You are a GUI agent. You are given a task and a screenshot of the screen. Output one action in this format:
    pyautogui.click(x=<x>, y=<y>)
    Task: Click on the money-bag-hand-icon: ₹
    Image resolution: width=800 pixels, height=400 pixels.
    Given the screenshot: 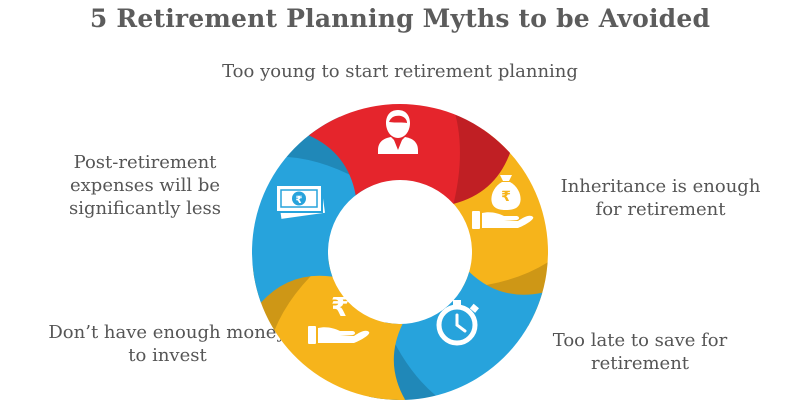 What is the action you would take?
    pyautogui.click(x=503, y=202)
    